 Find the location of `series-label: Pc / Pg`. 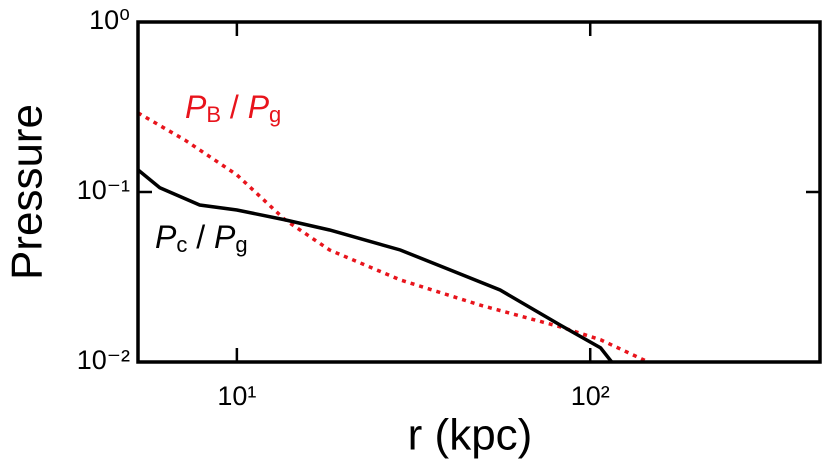

series-label: Pc / Pg is located at coordinates (201, 238).